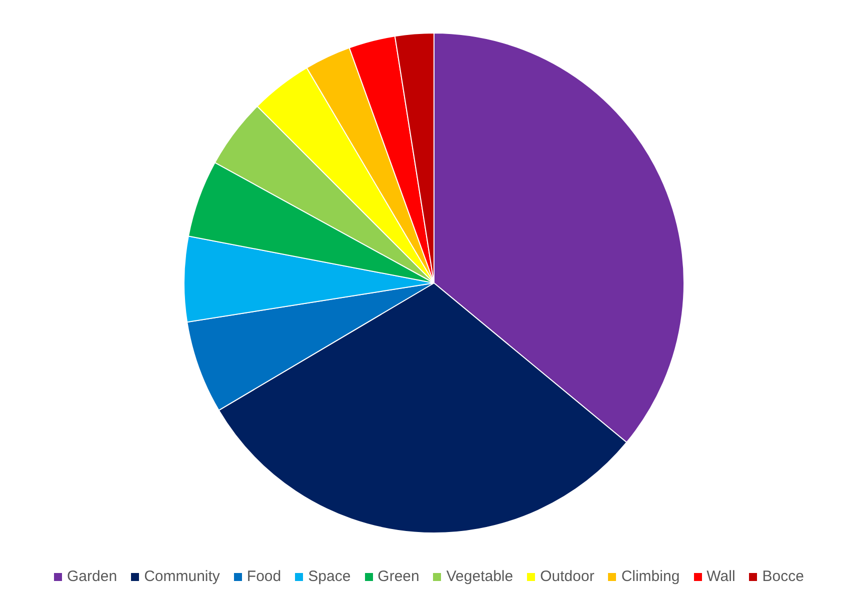  I want to click on legend-label: Community, so click(182, 576).